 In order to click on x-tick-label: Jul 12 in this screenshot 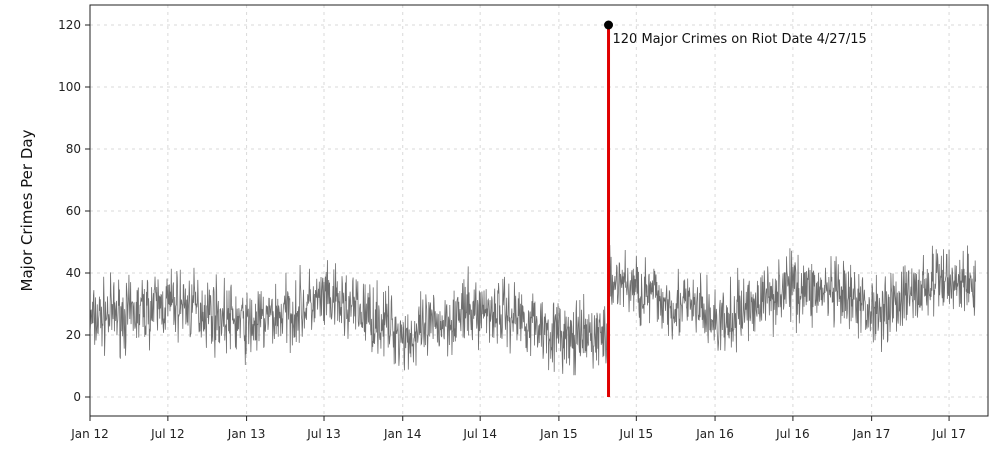, I will do `click(167, 434)`.